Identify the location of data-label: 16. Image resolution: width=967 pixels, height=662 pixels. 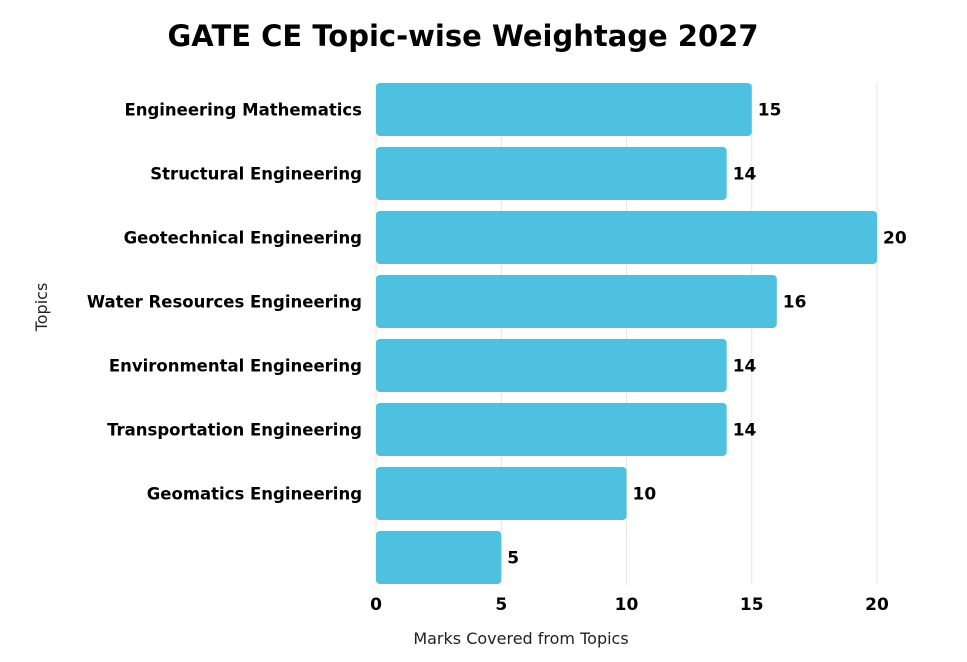
(795, 303).